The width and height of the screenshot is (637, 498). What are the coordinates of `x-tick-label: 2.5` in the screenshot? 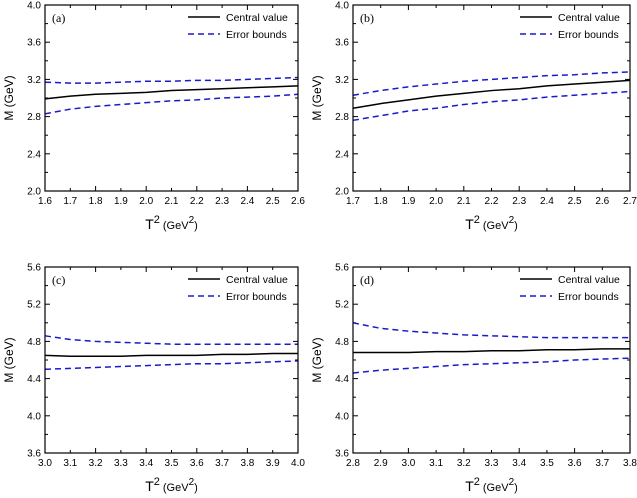 It's located at (273, 201).